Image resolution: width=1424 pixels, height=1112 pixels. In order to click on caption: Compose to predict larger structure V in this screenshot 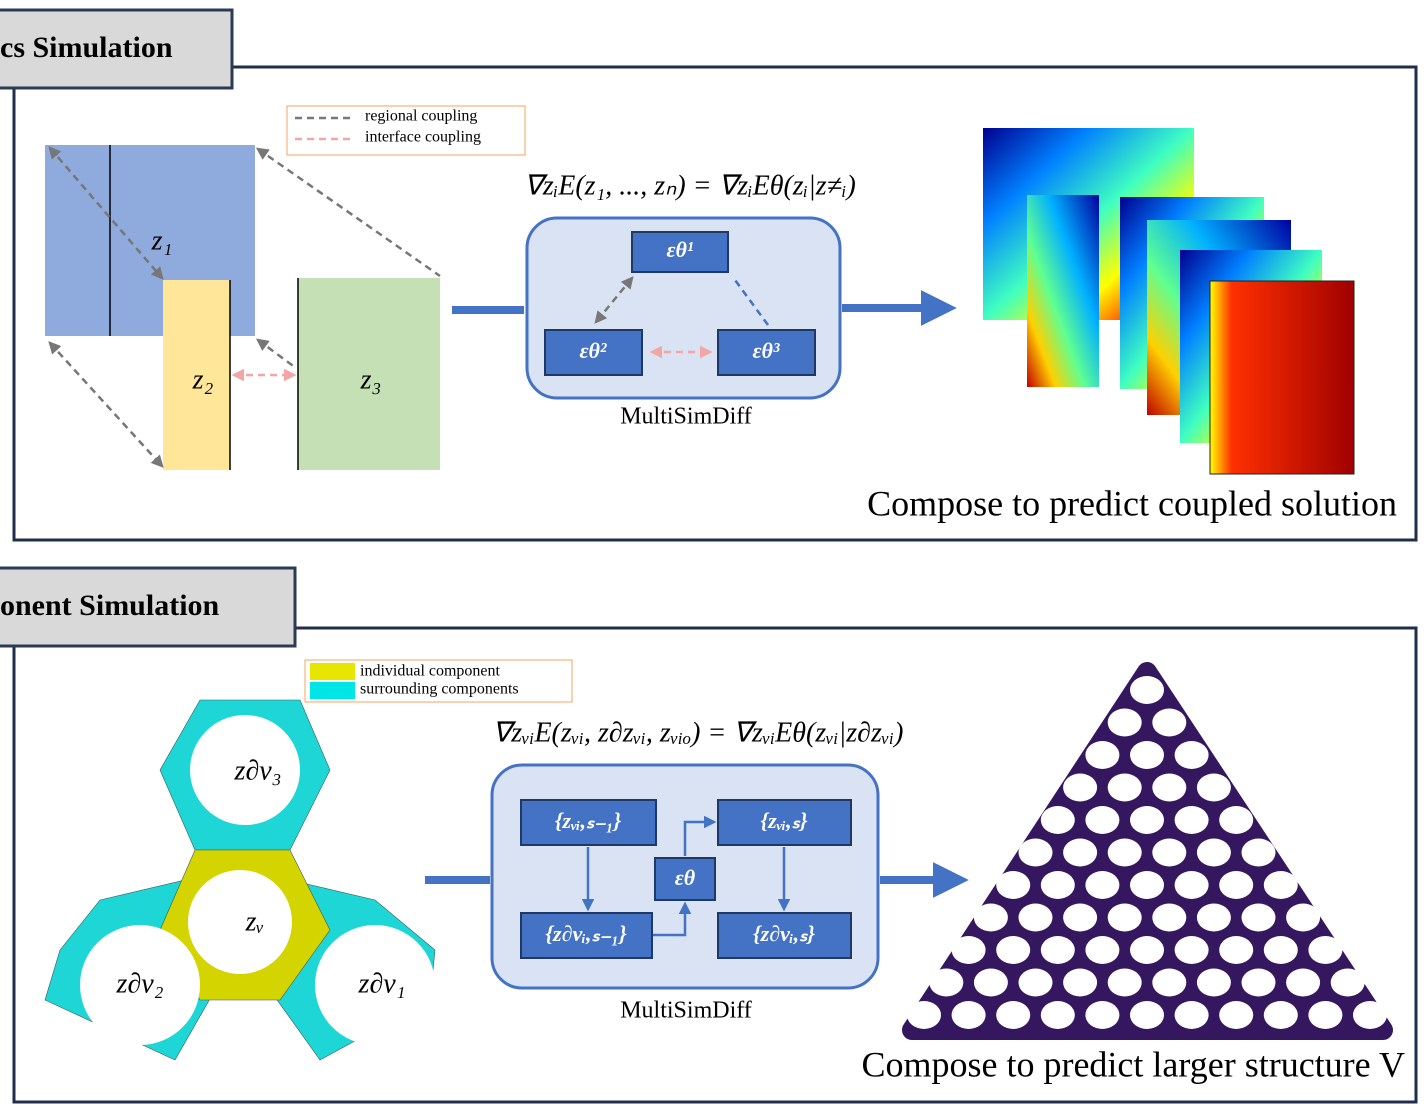, I will do `click(1133, 1064)`.